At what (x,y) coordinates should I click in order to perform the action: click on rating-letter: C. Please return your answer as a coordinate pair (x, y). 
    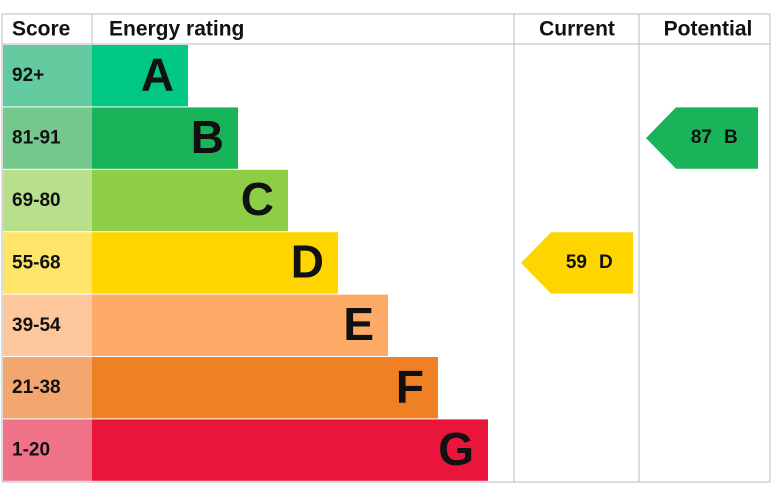
    Looking at the image, I should click on (257, 199).